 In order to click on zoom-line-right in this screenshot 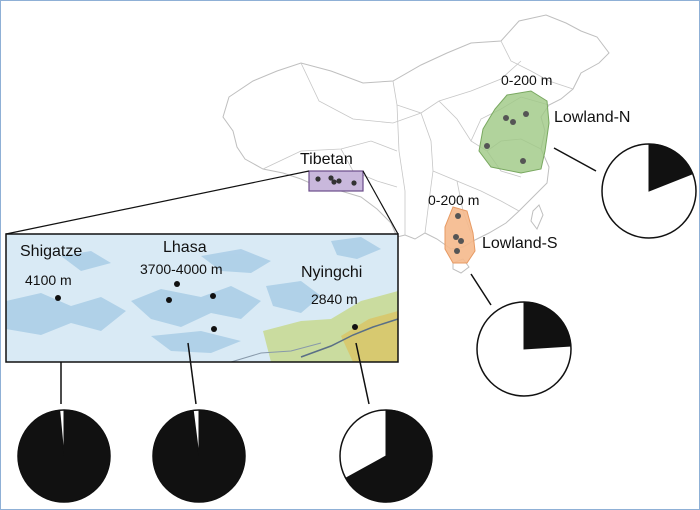, I will do `click(380, 202)`.